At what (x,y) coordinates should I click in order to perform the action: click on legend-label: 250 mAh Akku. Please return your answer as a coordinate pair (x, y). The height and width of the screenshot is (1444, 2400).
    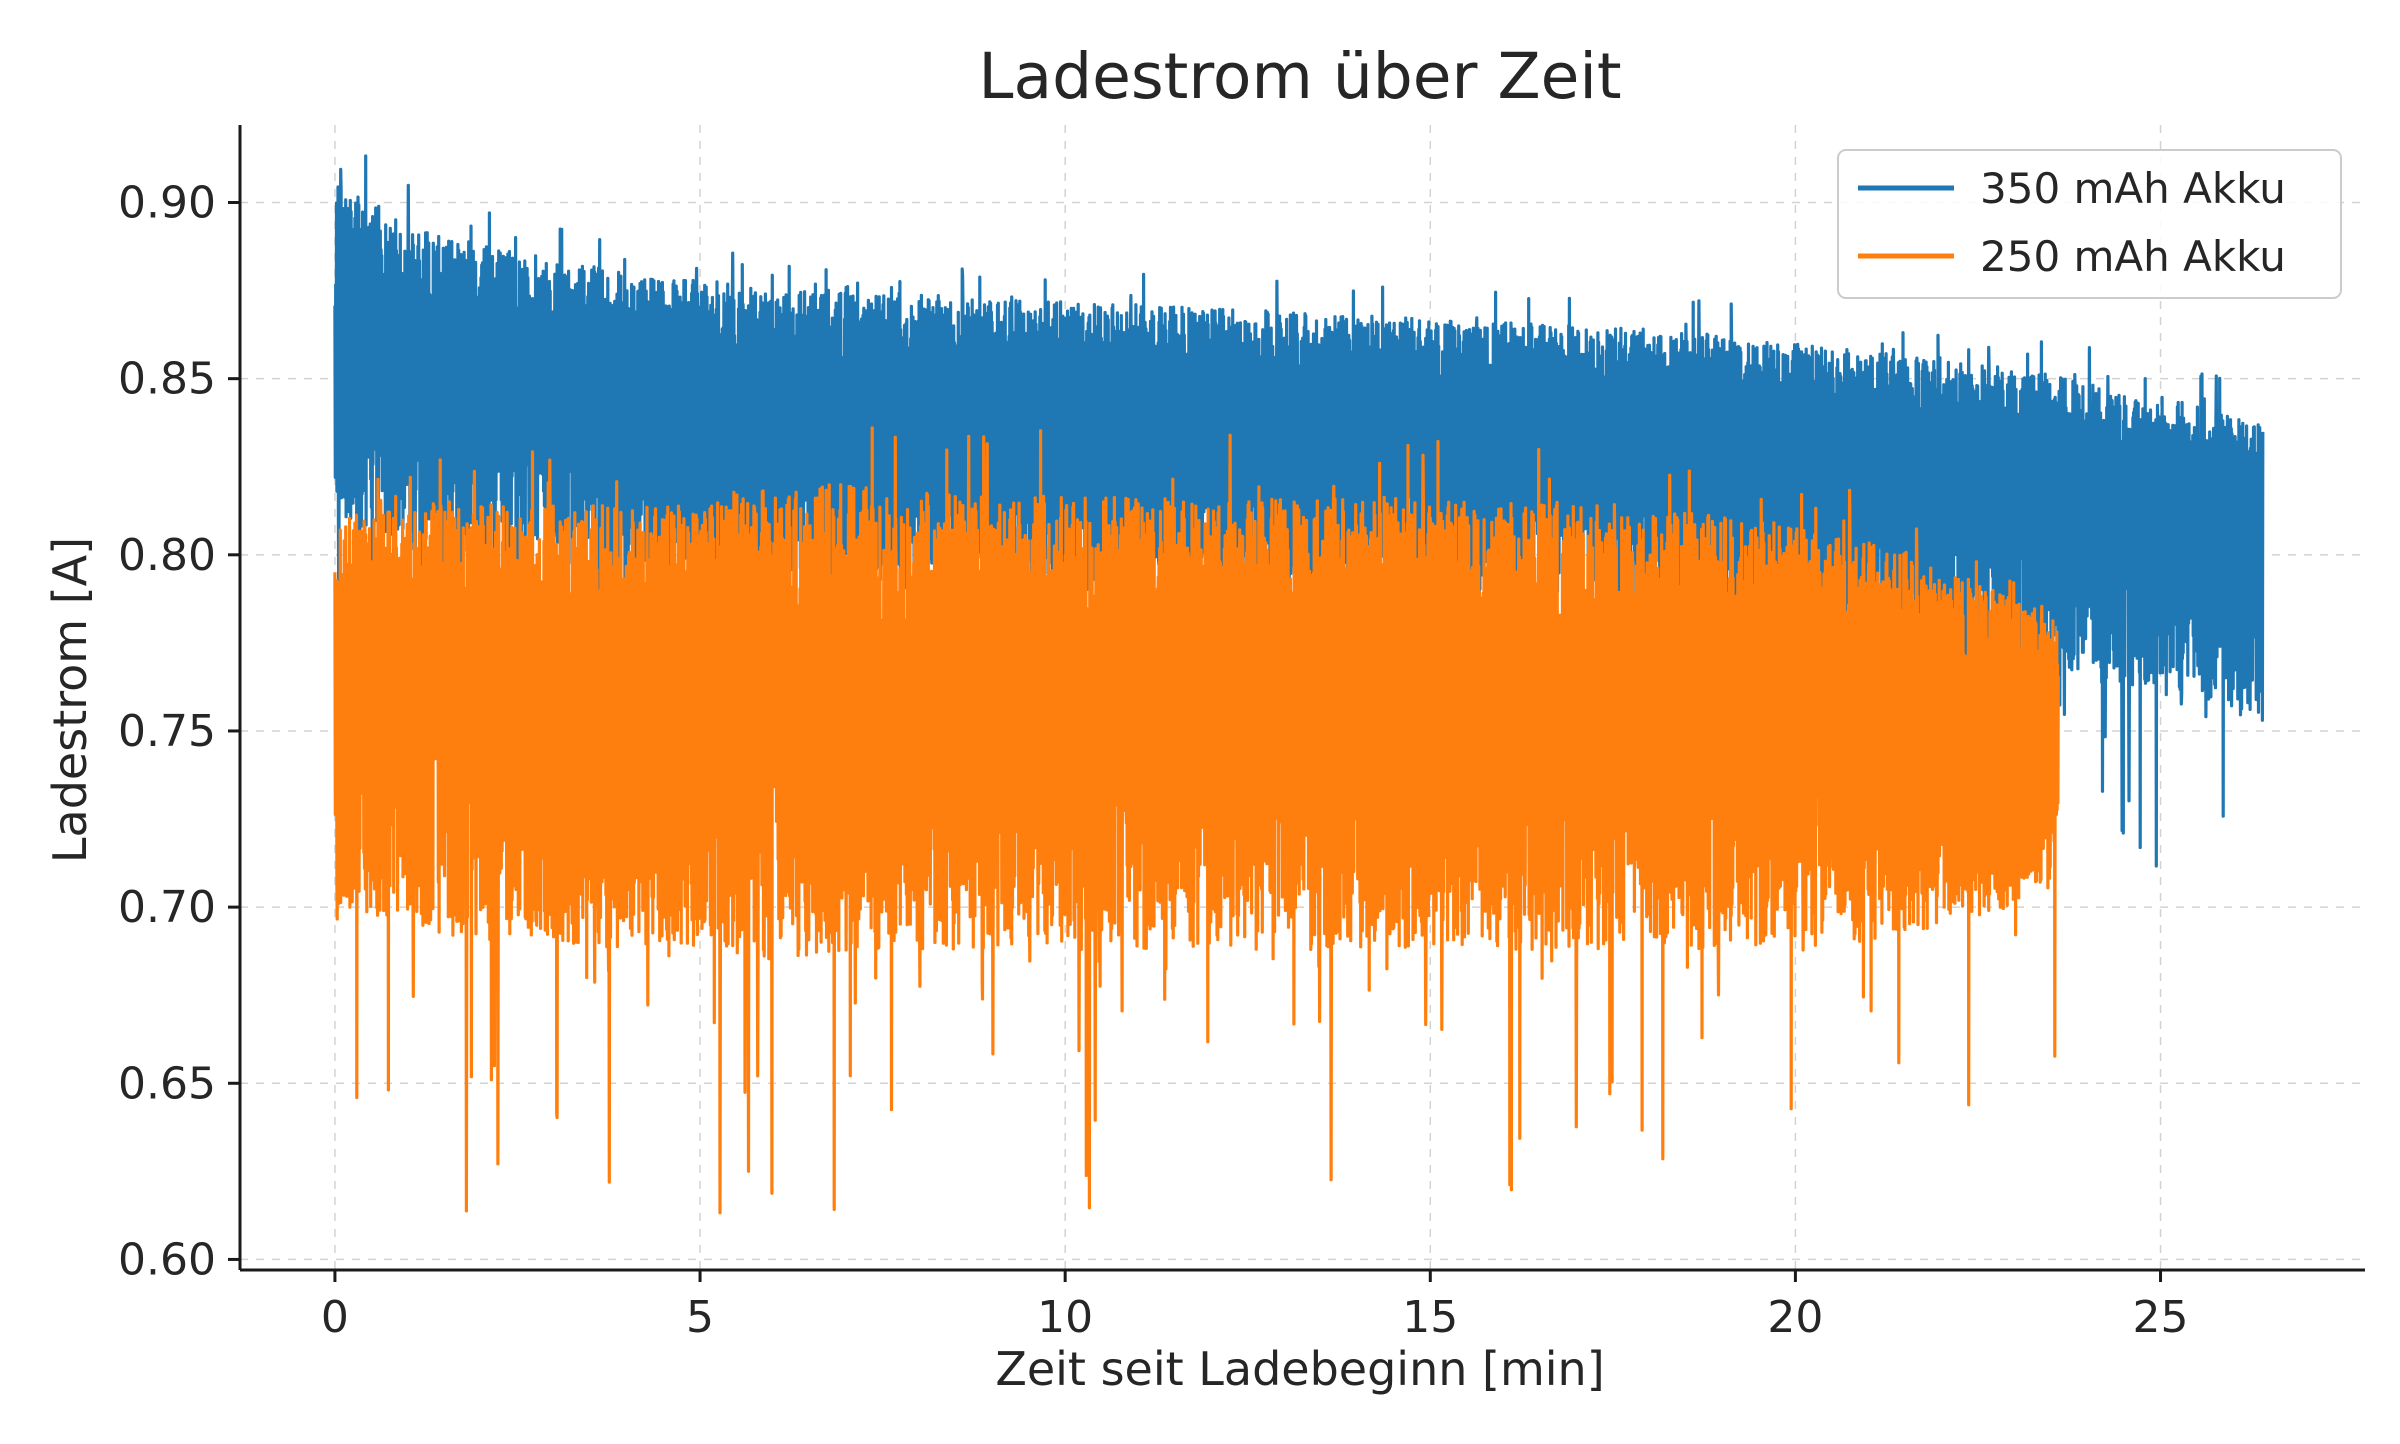
    Looking at the image, I should click on (2133, 256).